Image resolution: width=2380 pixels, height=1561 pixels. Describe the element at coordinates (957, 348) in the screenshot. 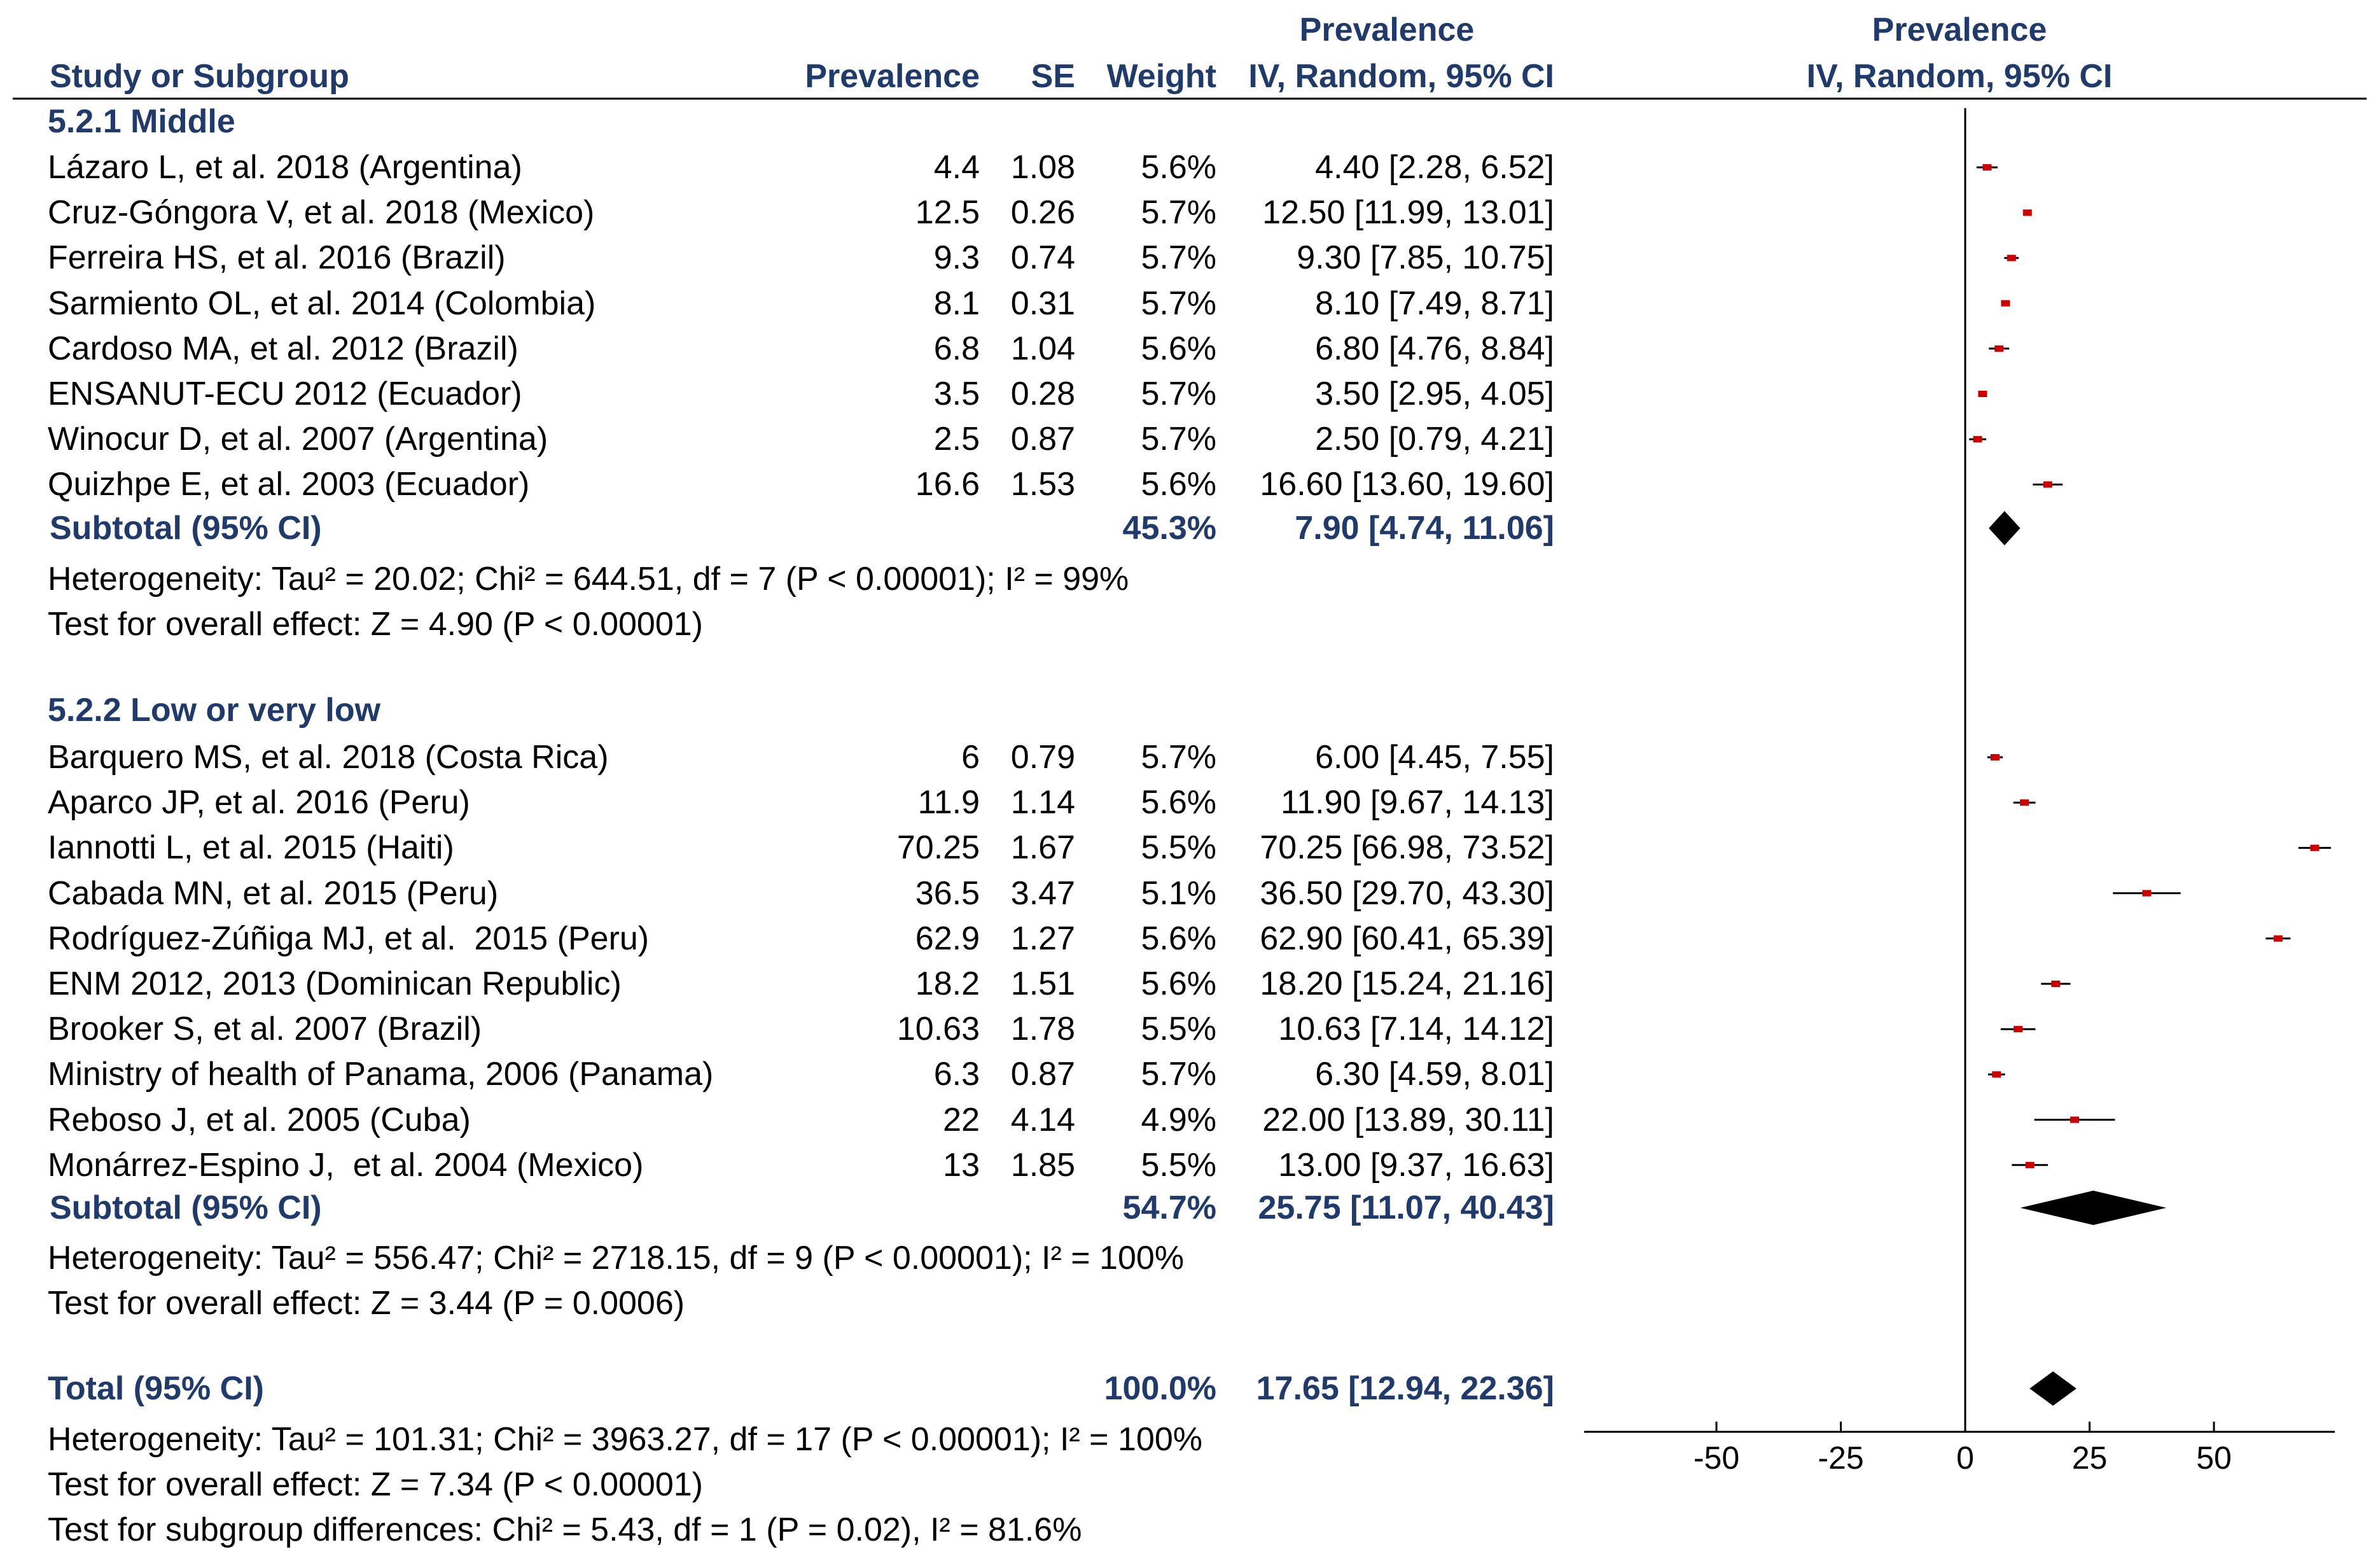

I see `study-prevalence: 6.8` at that location.